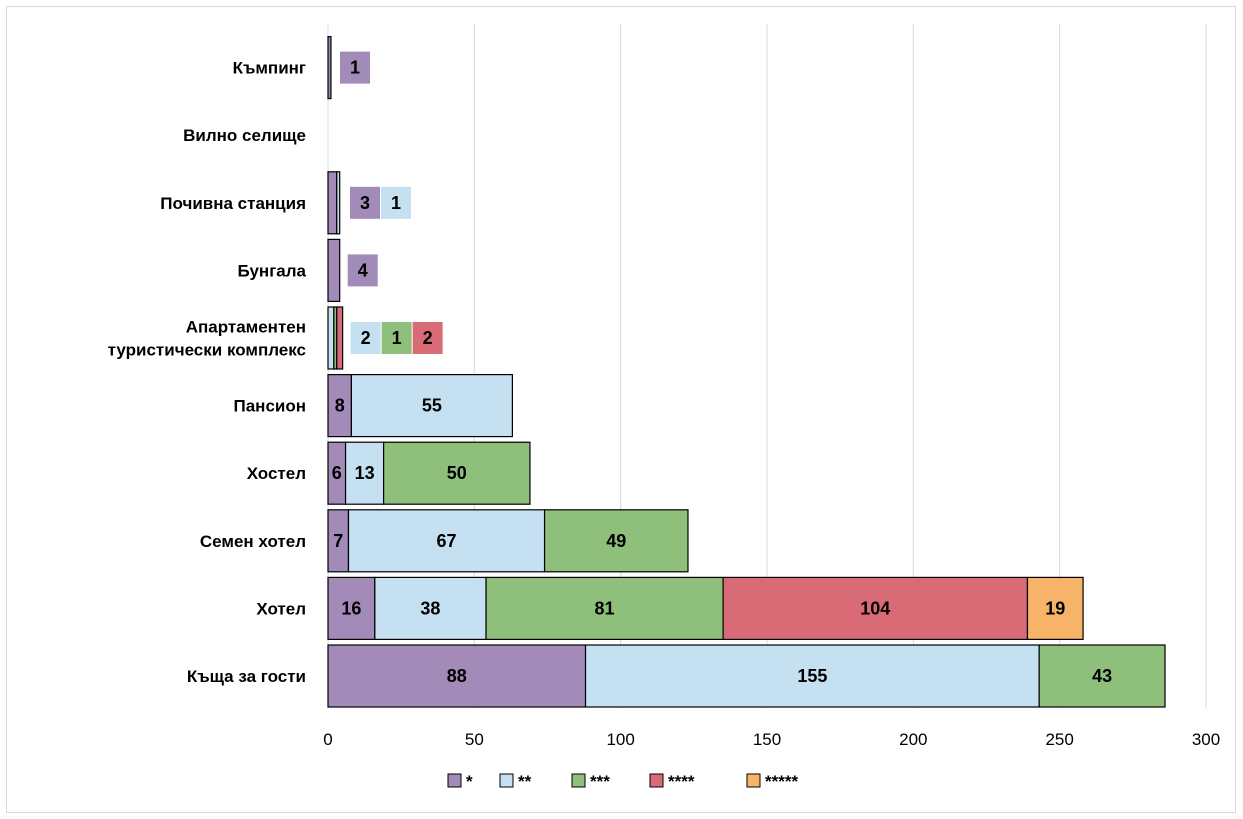 The height and width of the screenshot is (819, 1243). I want to click on data-label: 3, so click(365, 203).